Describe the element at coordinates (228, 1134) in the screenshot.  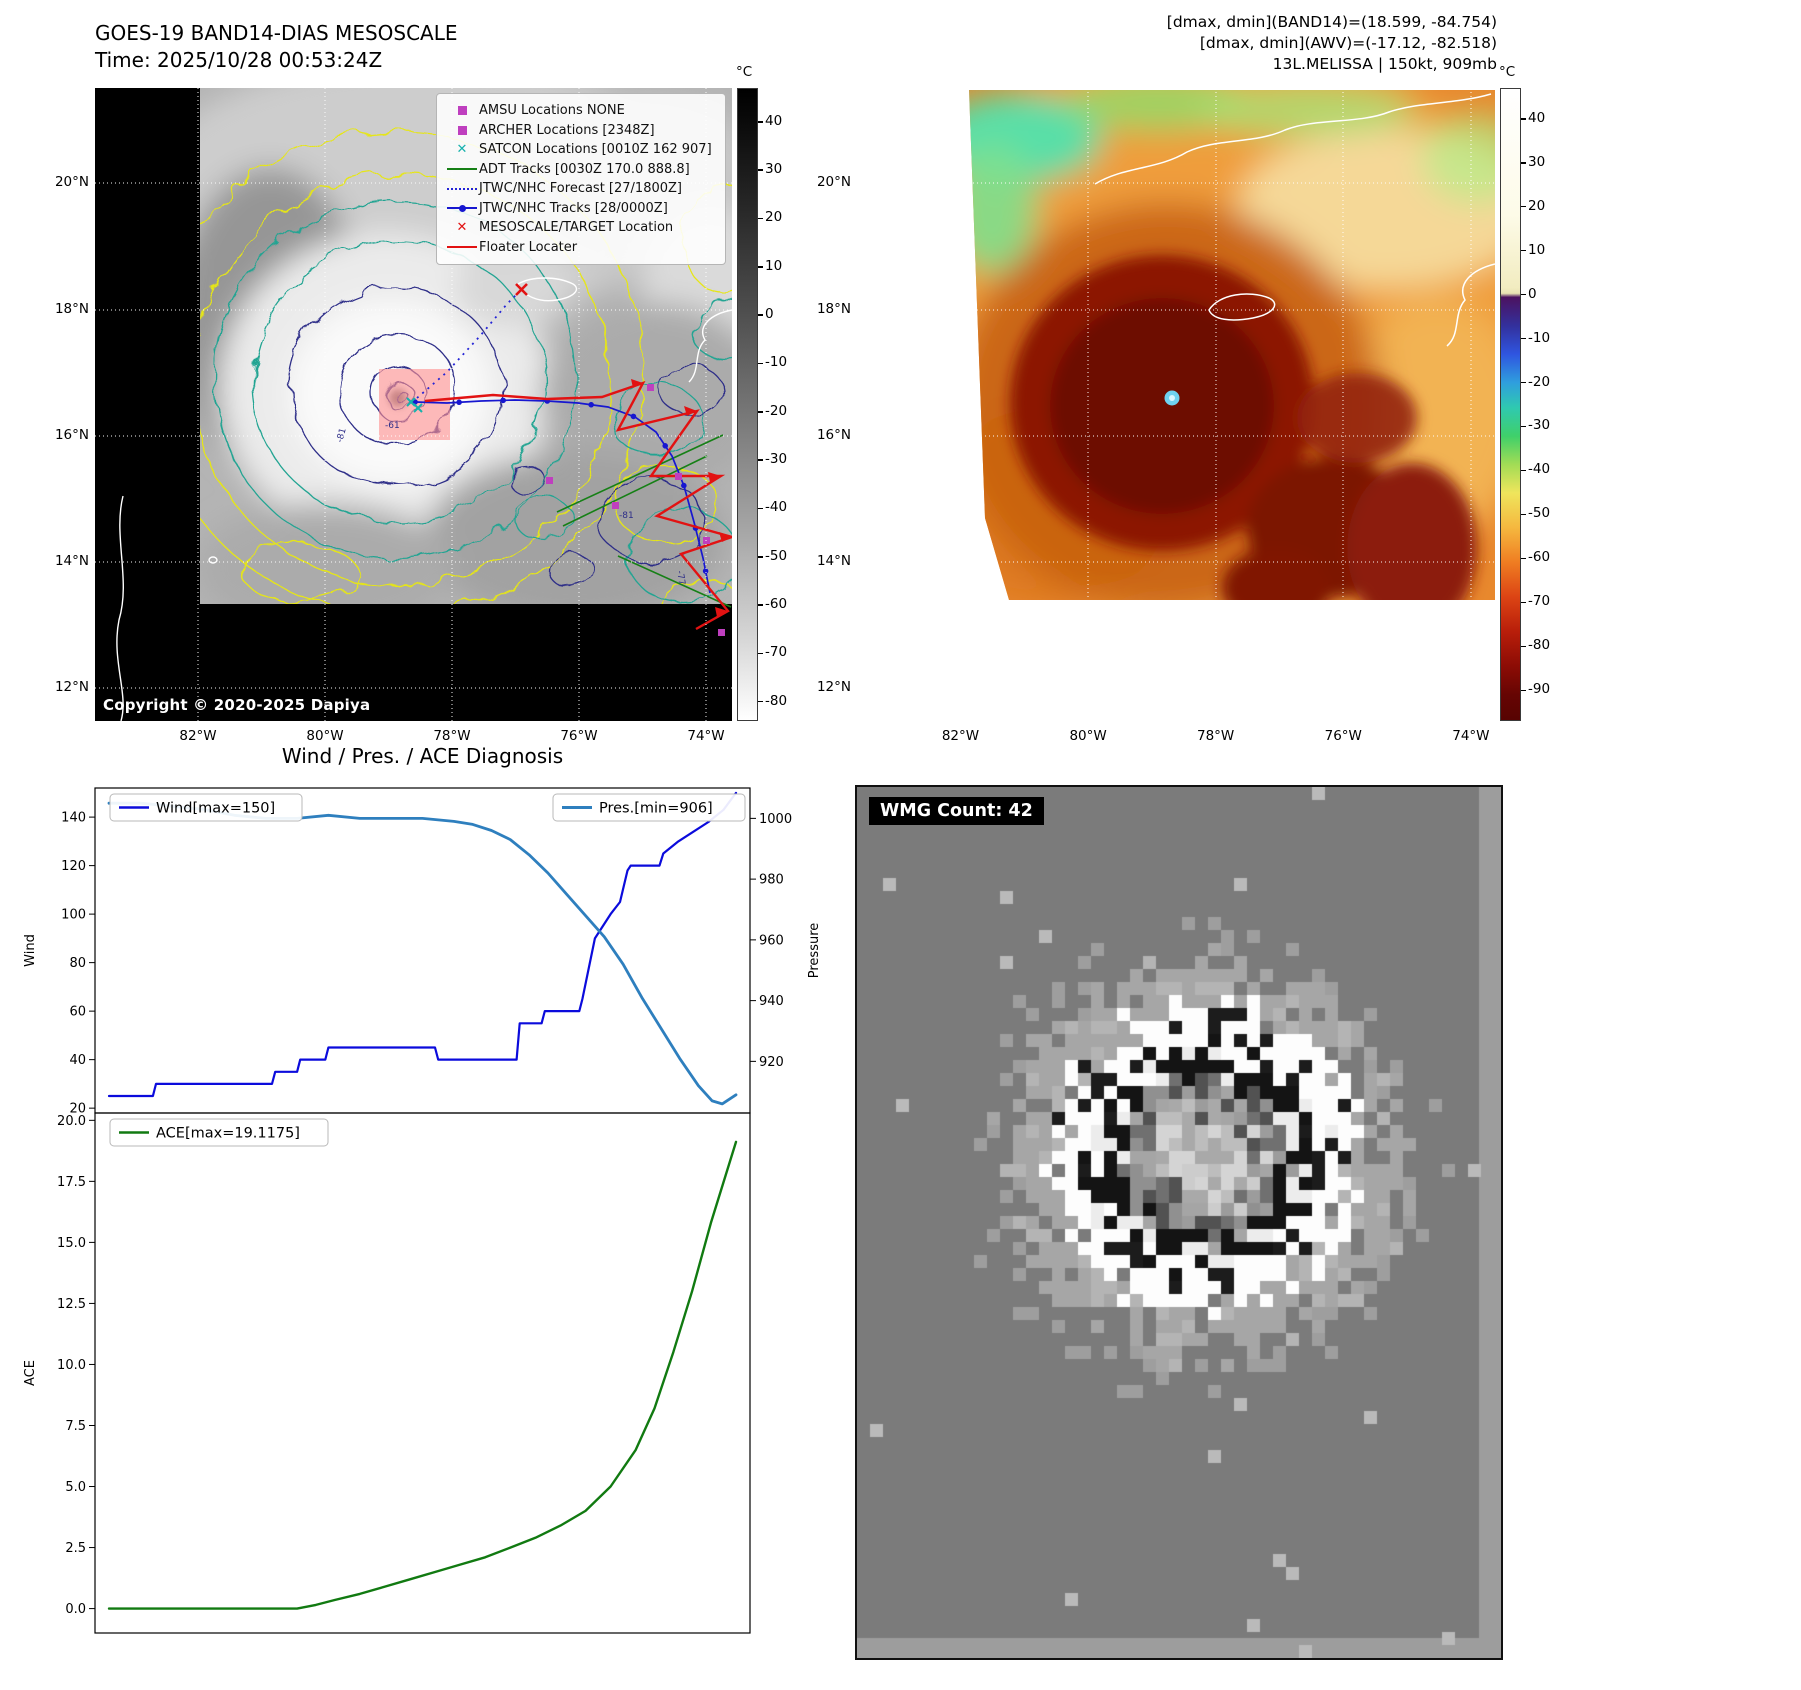
I see `ace-legend-label: ACE[max=19.1175]` at that location.